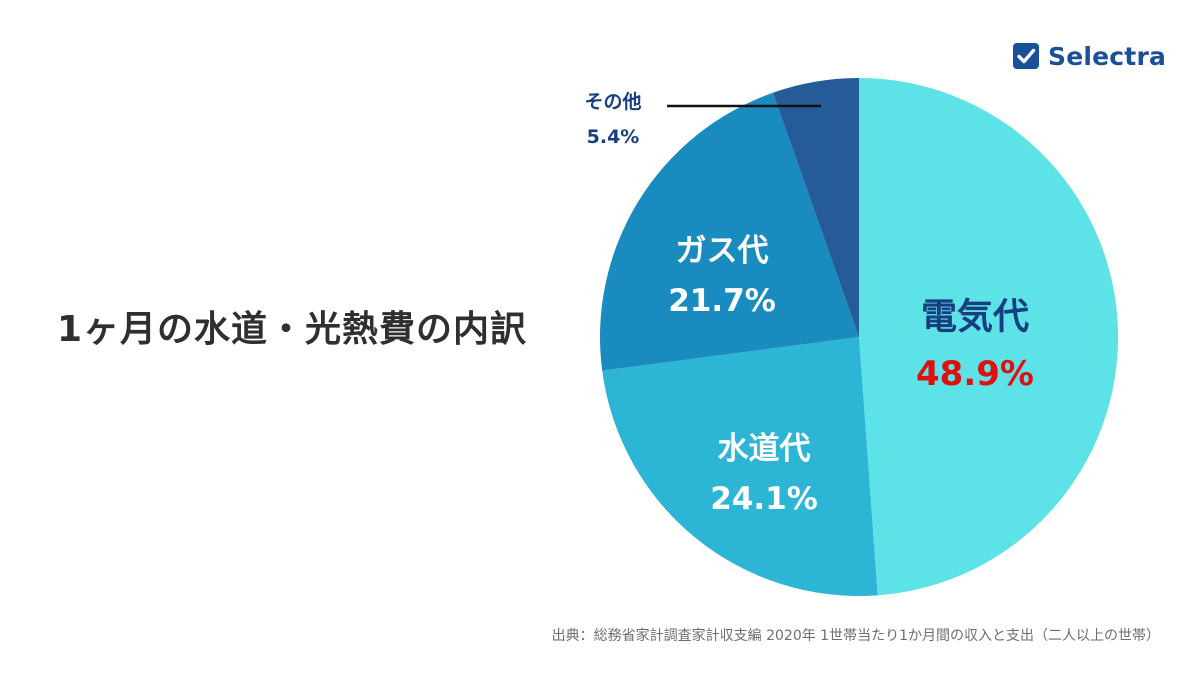  I want to click on slice-value-4: 5.4%, so click(613, 137).